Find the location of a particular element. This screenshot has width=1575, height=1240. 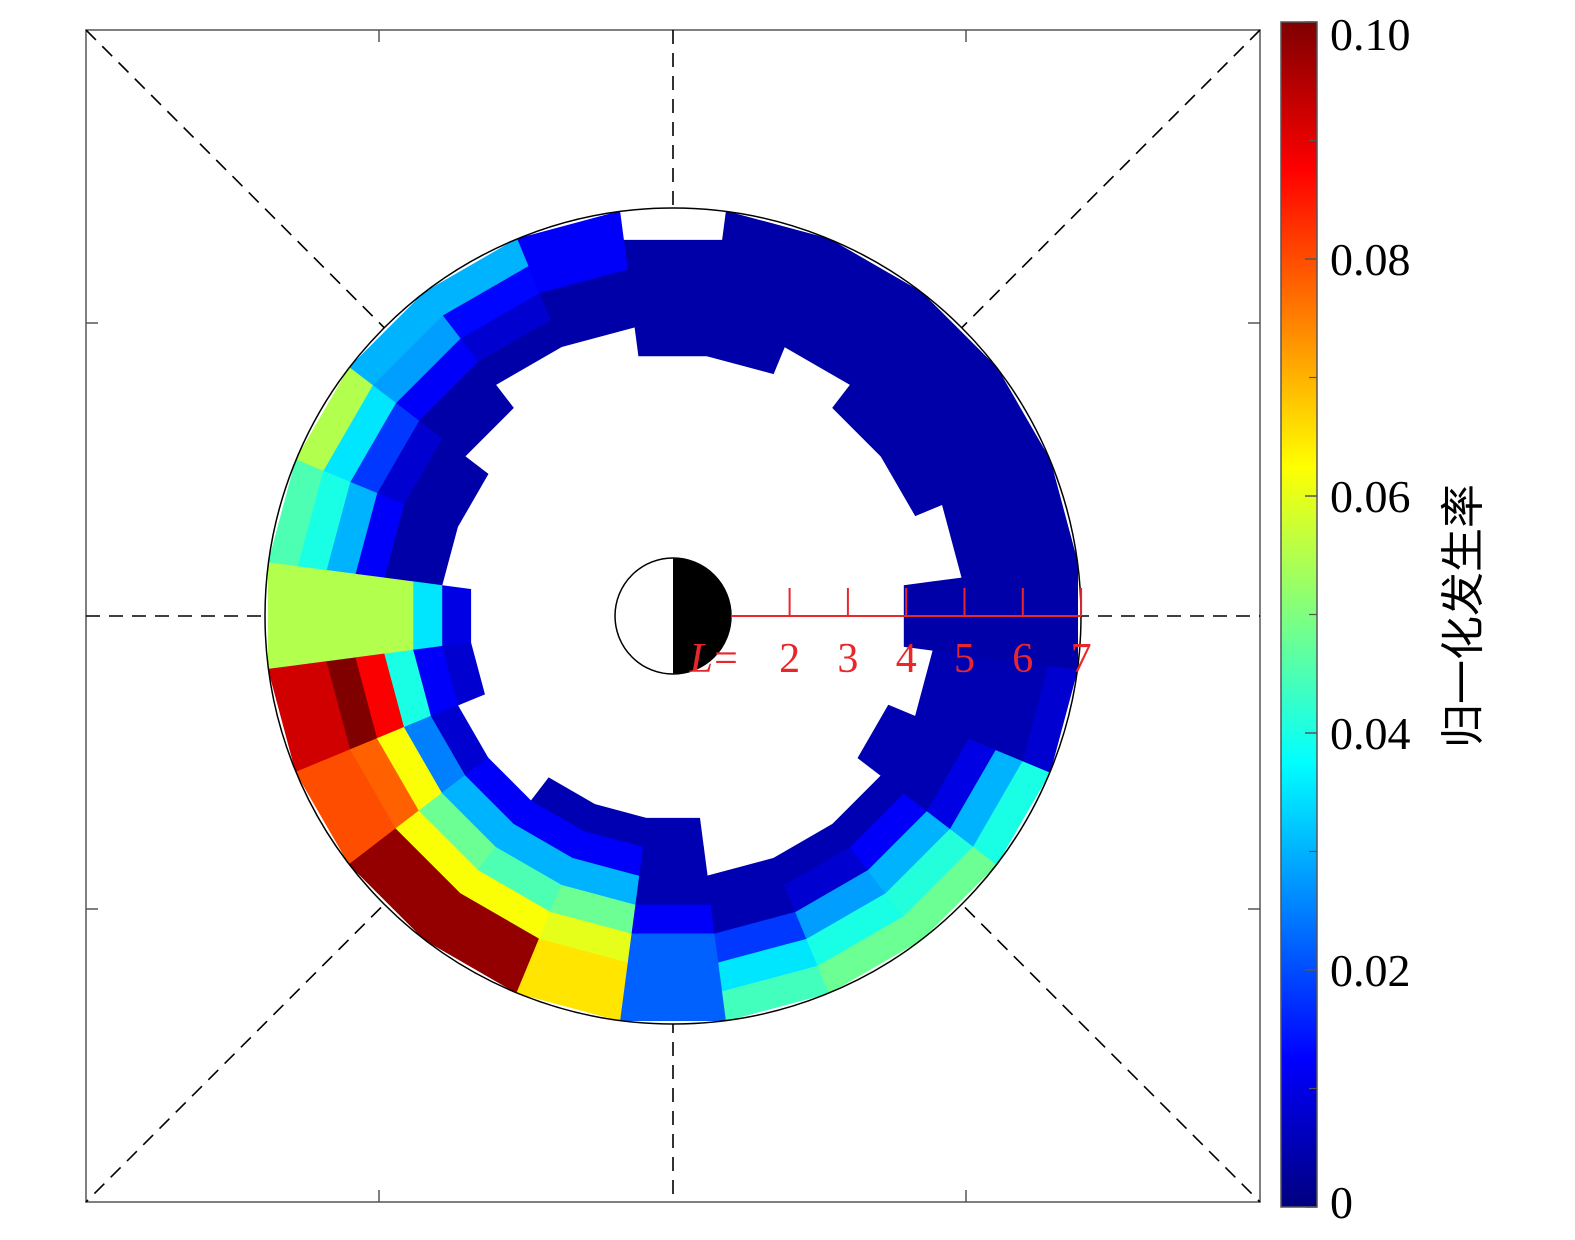

earth-icon is located at coordinates (673, 616).